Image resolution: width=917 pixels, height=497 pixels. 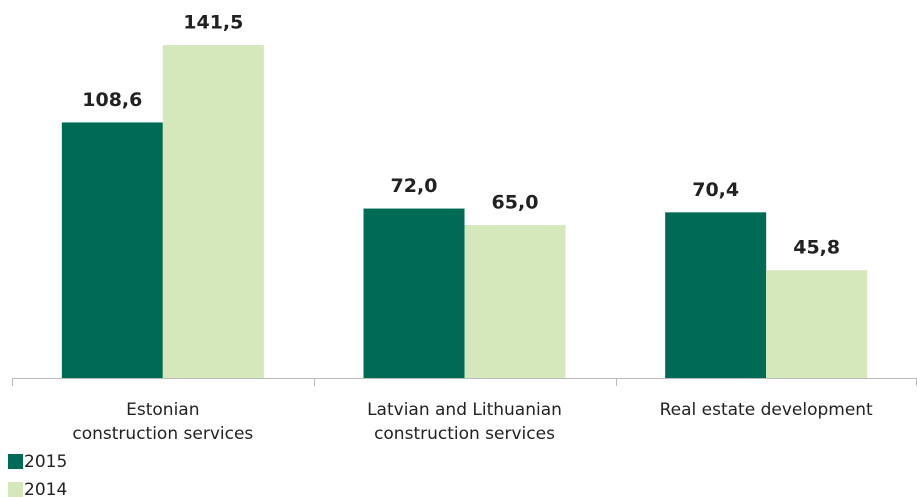 What do you see at coordinates (112, 100) in the screenshot?
I see `value-label: 108,6` at bounding box center [112, 100].